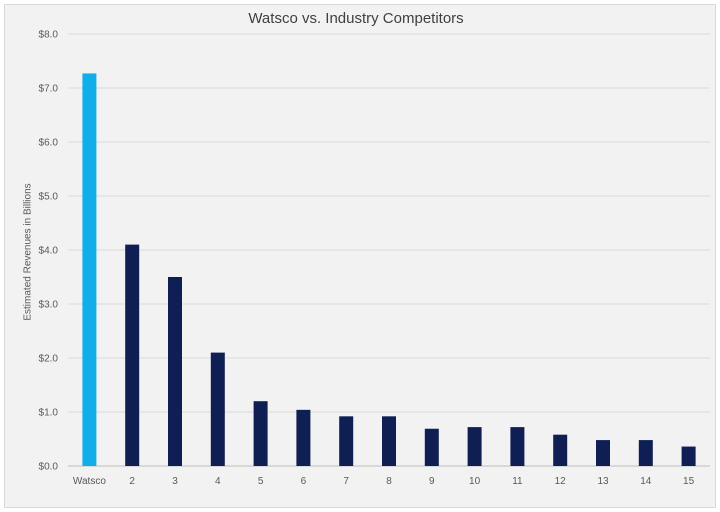 The width and height of the screenshot is (720, 512). Describe the element at coordinates (49, 305) in the screenshot. I see `y-tick-label: $3.0` at that location.